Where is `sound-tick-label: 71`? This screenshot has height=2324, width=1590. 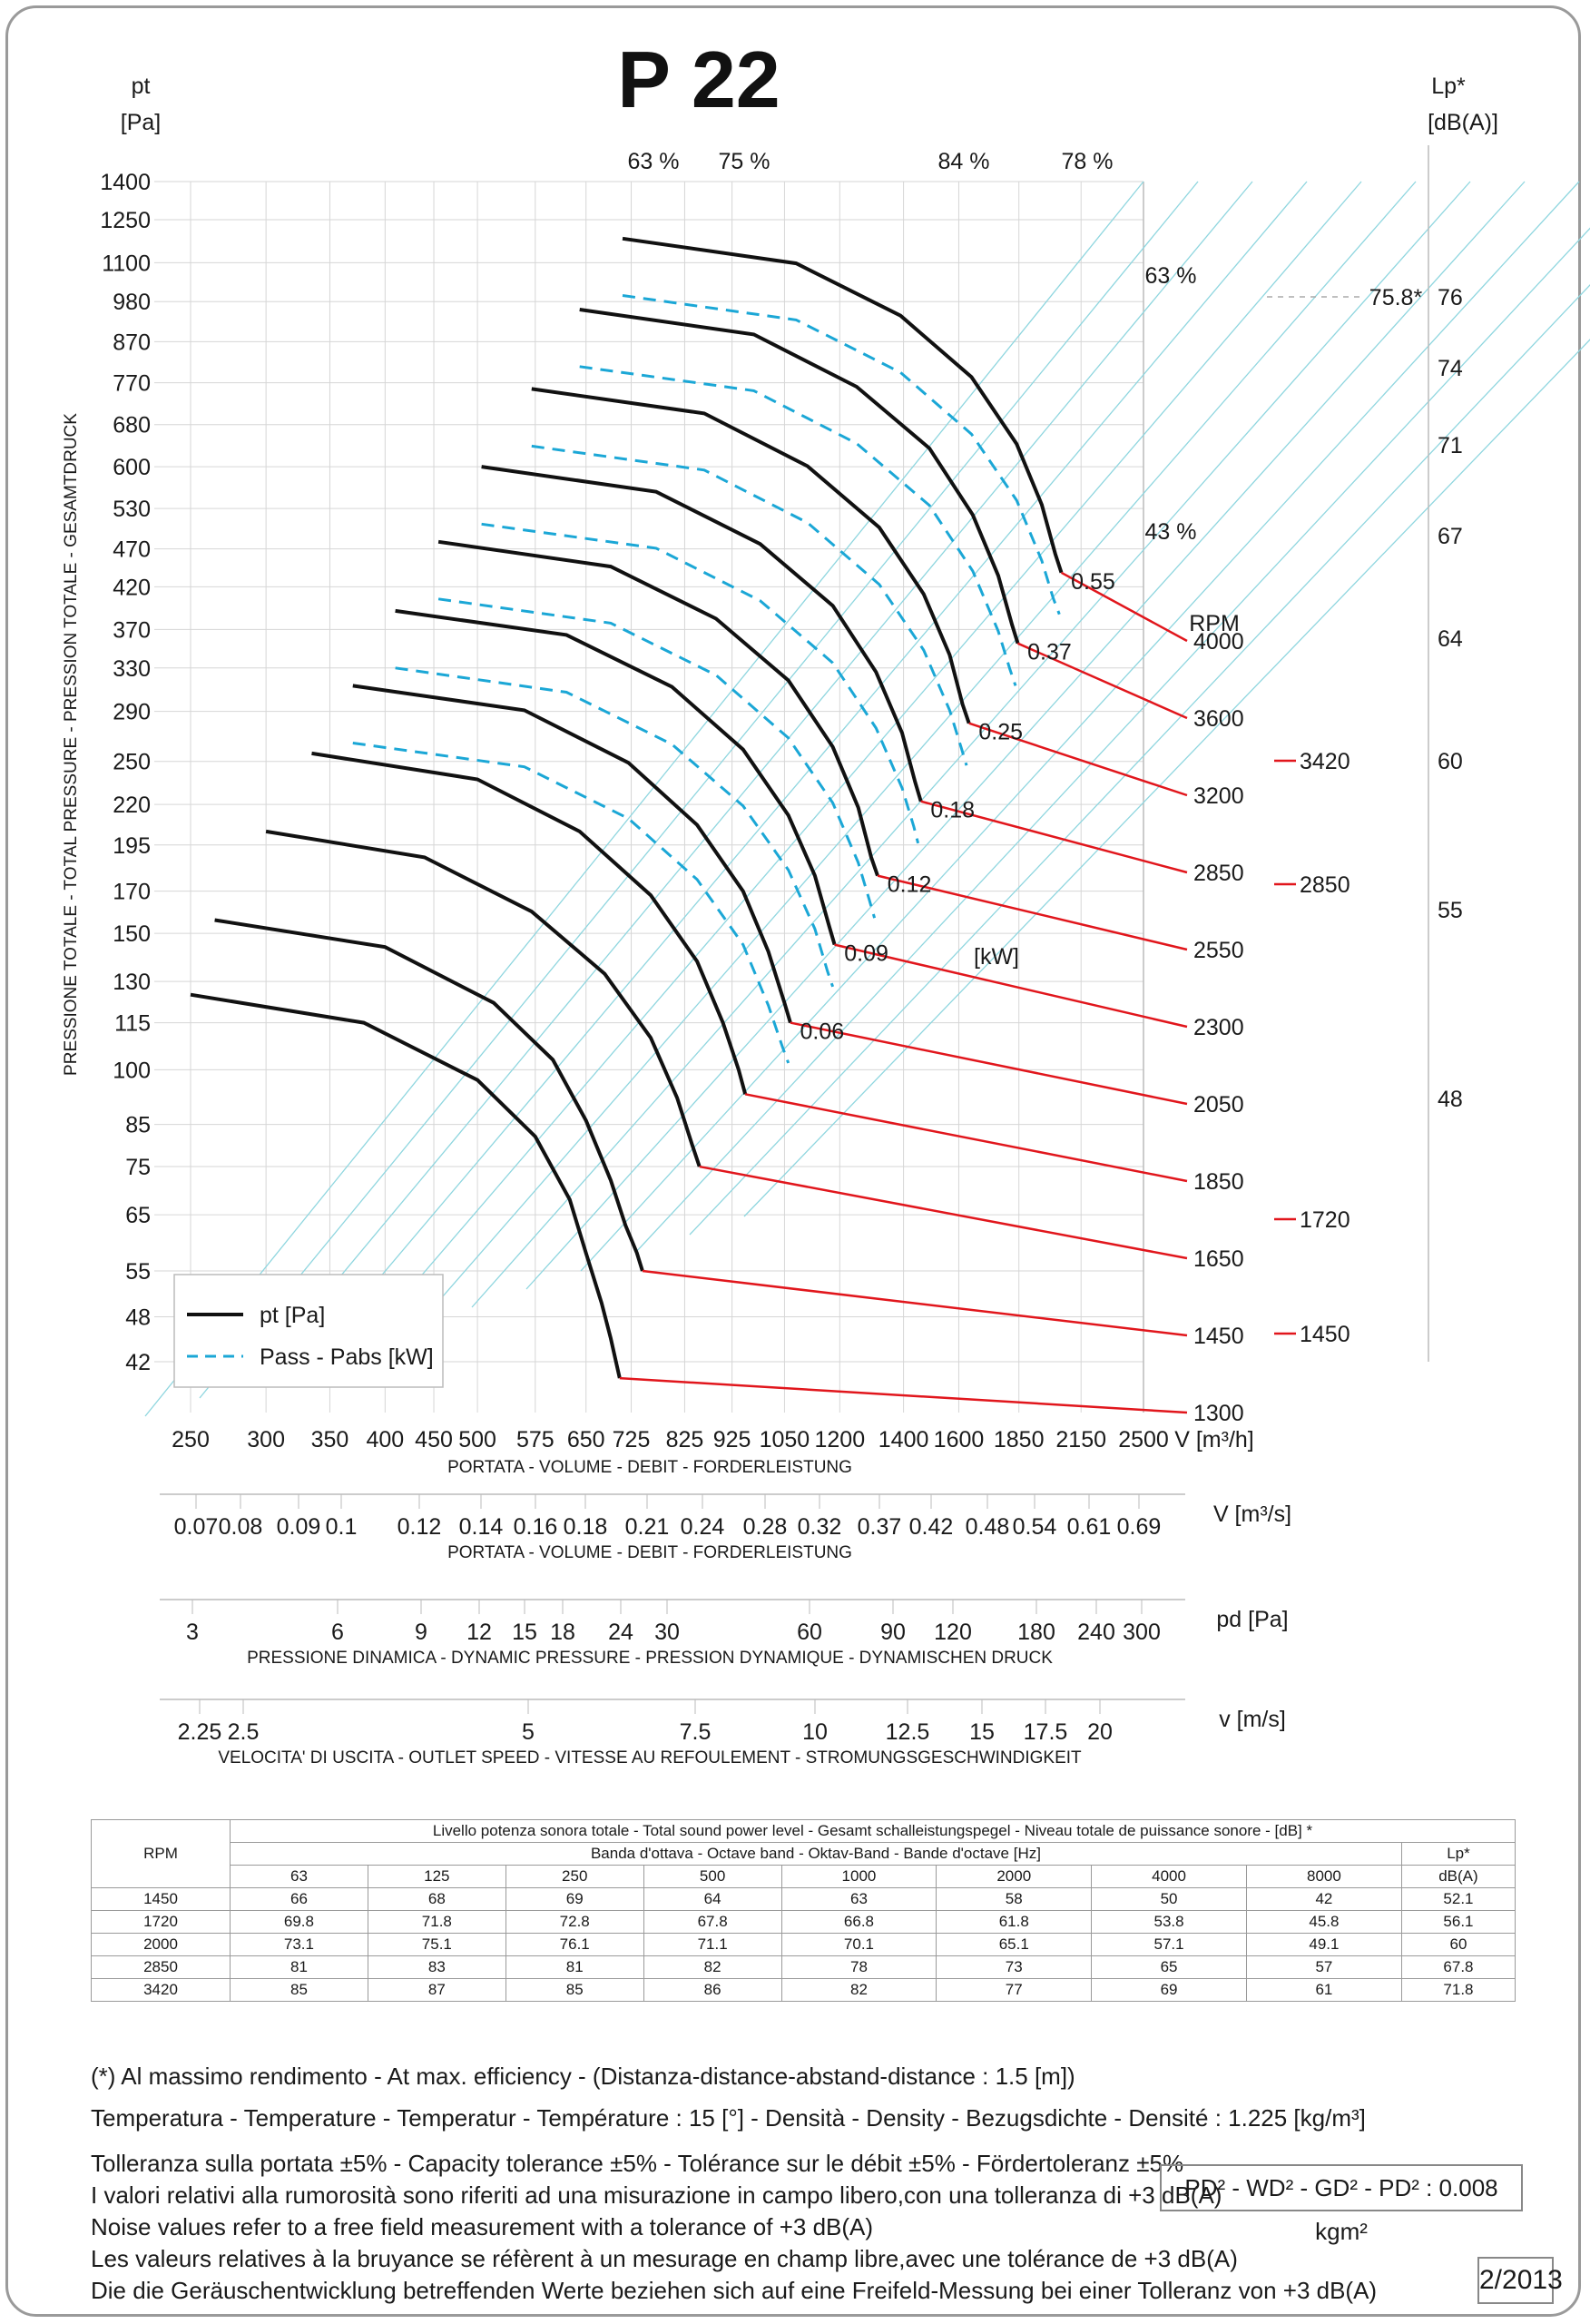
sound-tick-label: 71 is located at coordinates (1450, 445).